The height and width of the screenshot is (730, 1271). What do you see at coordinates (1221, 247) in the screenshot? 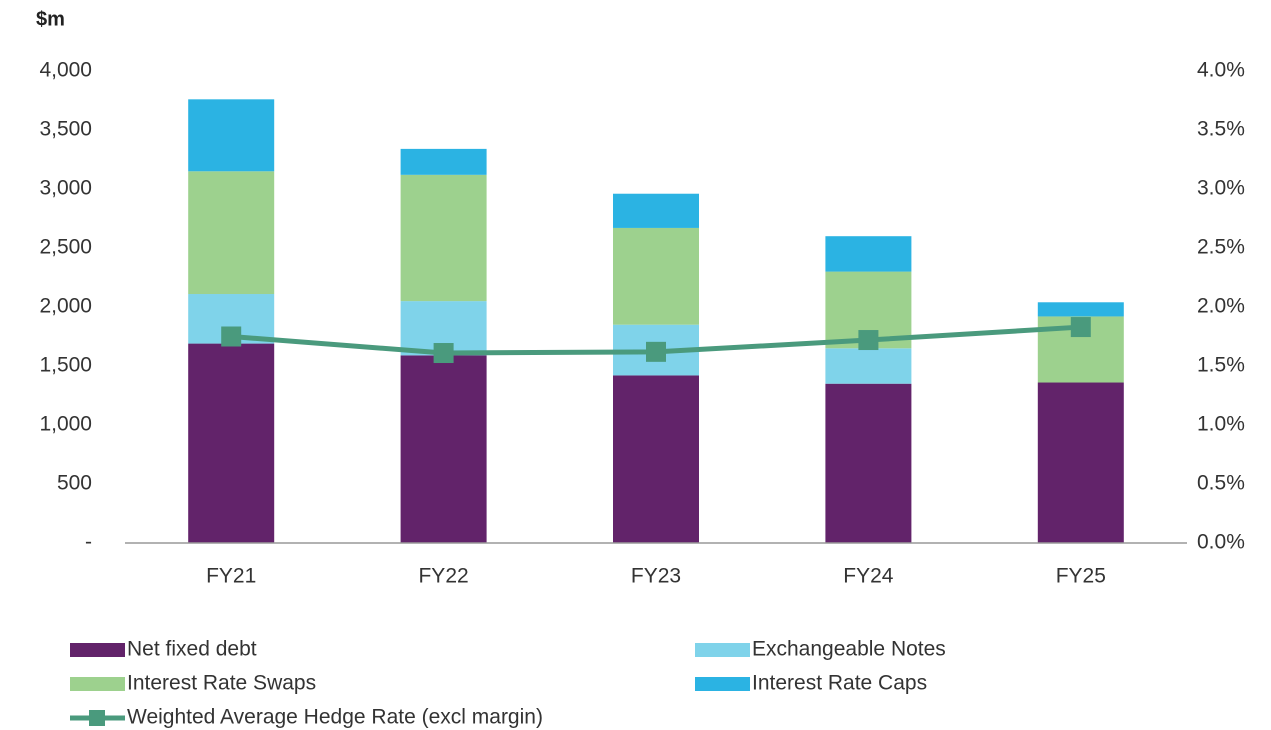
I see `y2-tick-label: 2.5%` at bounding box center [1221, 247].